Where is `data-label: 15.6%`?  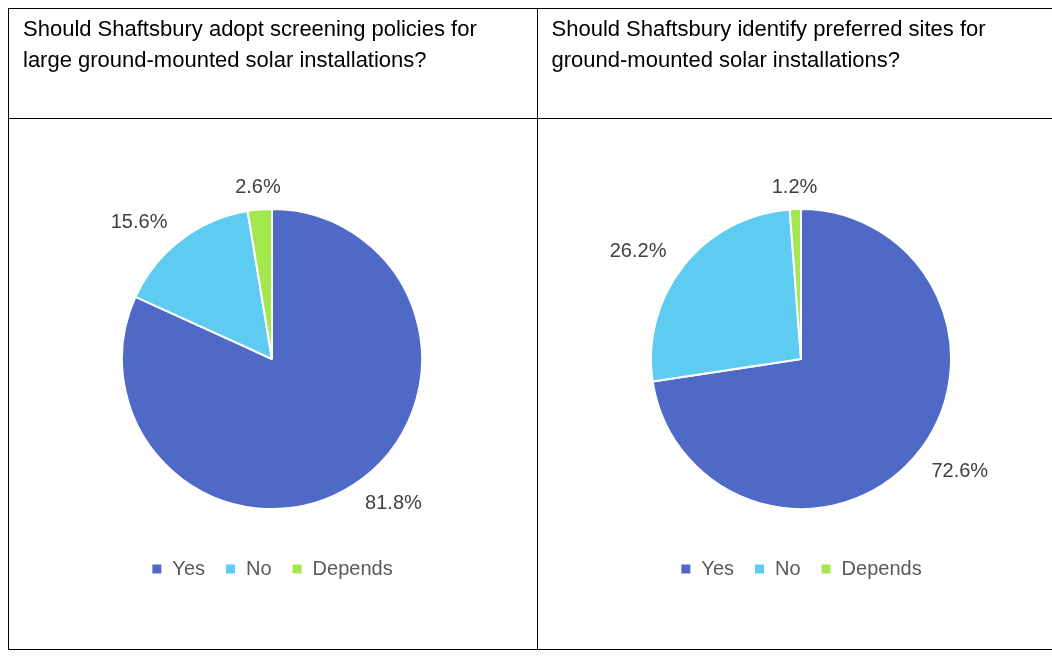
data-label: 15.6% is located at coordinates (139, 220).